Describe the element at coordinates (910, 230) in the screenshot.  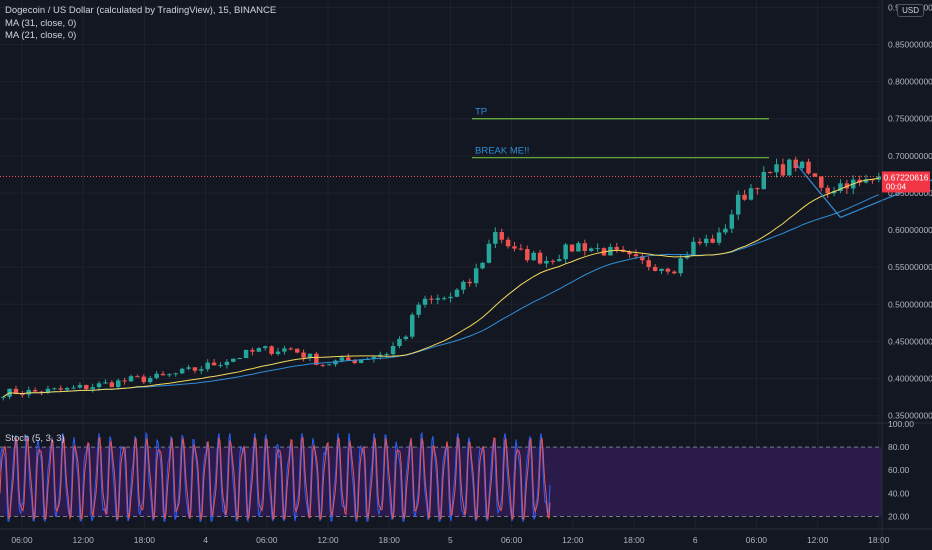
I see `price-tick-label: 0.60000000` at that location.